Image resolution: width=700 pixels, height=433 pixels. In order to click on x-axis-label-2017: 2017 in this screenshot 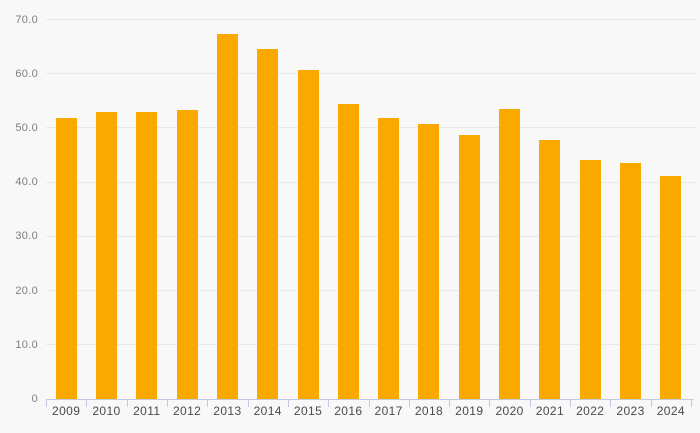, I will do `click(388, 411)`.